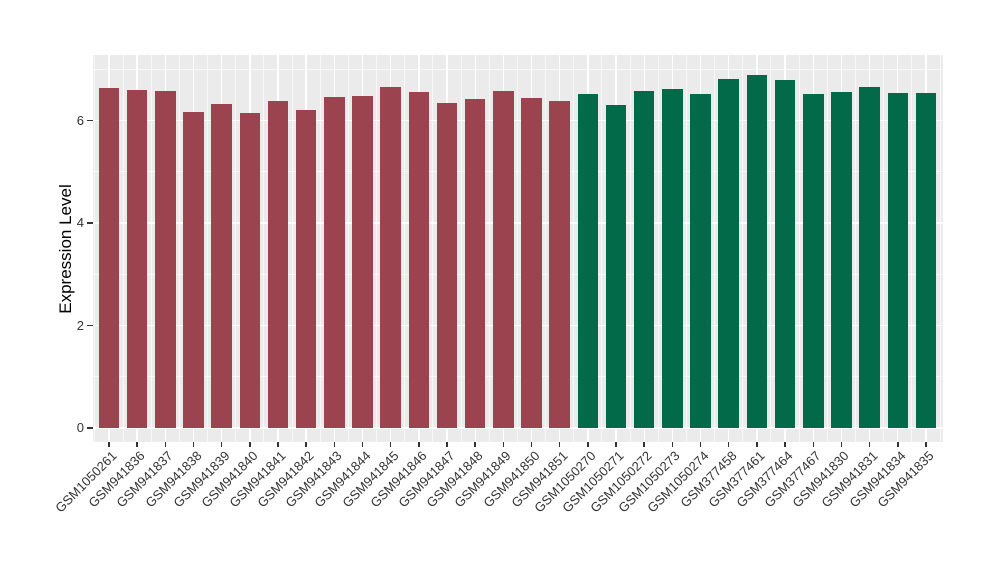  I want to click on bar-GSM941840, so click(250, 270).